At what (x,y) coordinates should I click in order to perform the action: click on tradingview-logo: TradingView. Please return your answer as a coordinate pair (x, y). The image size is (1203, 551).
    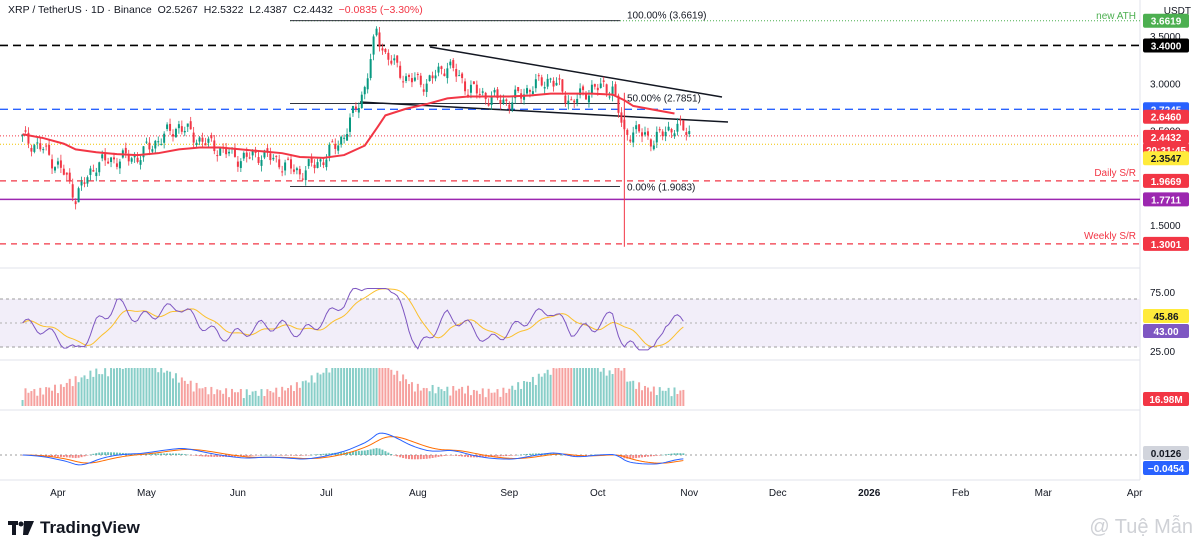
    Looking at the image, I should click on (74, 528).